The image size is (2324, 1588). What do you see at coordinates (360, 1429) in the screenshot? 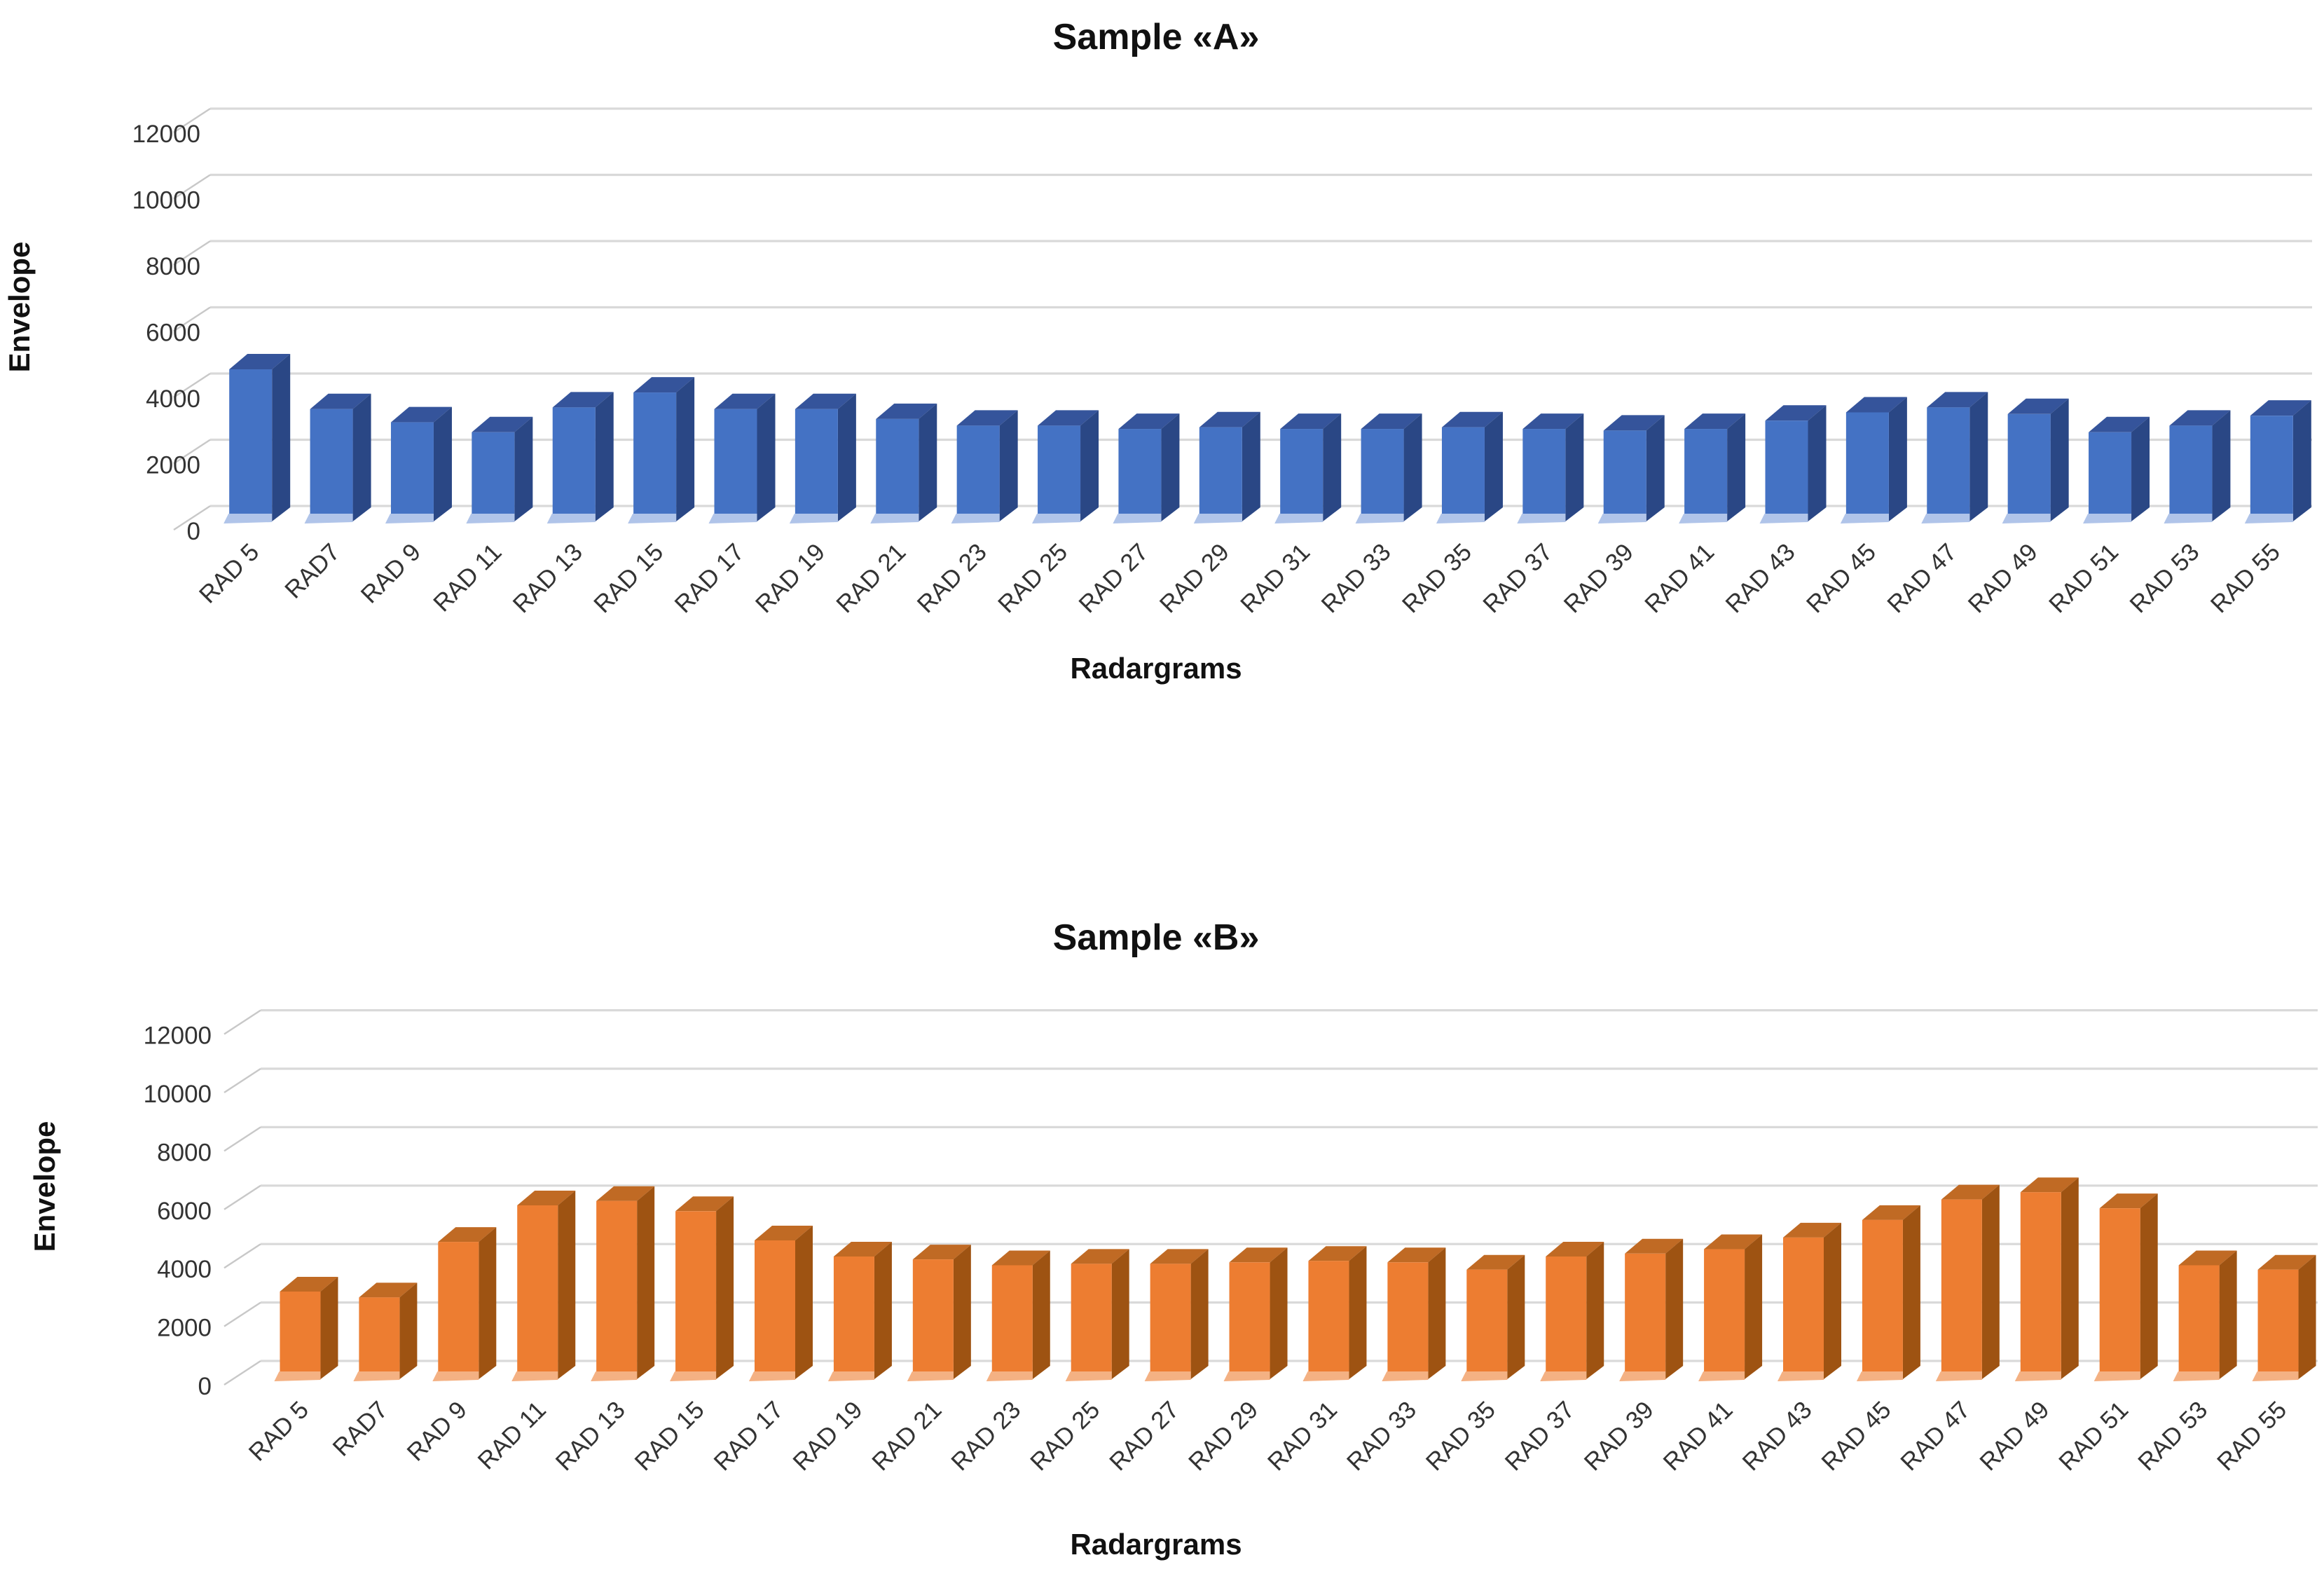
I see `x-category-label: RAD7` at bounding box center [360, 1429].